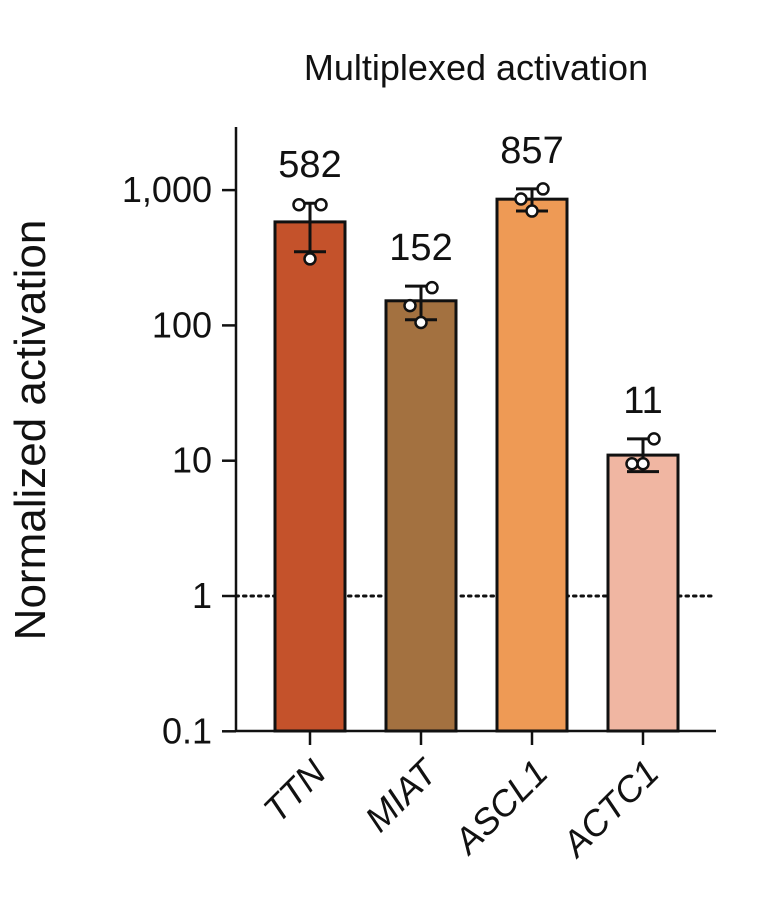  What do you see at coordinates (187, 730) in the screenshot?
I see `y-tick-label: 0.1` at bounding box center [187, 730].